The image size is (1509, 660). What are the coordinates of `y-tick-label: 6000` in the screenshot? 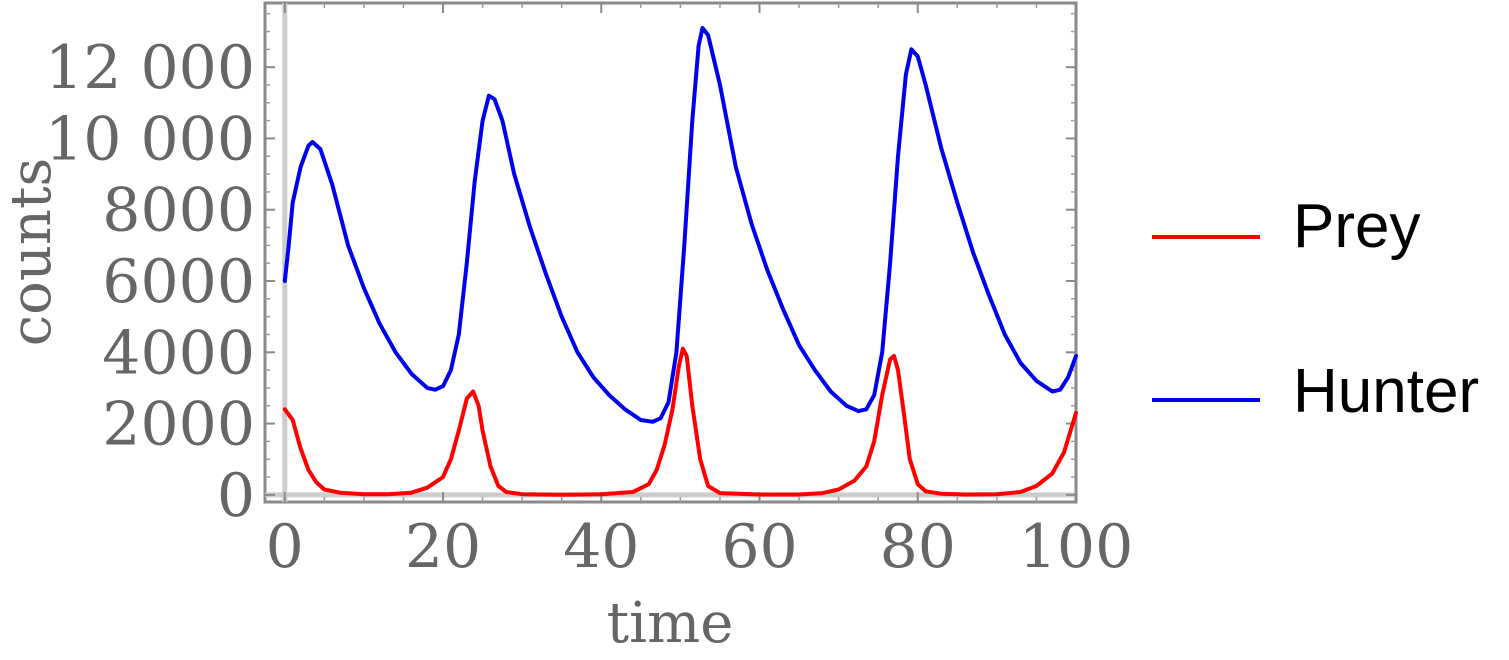 It's located at (178, 282).